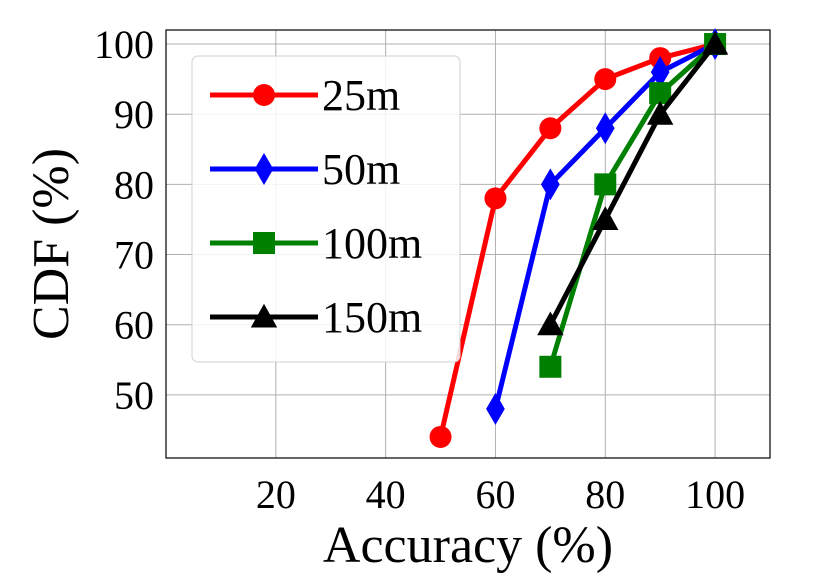  What do you see at coordinates (361, 169) in the screenshot?
I see `legend-label: 50m` at bounding box center [361, 169].